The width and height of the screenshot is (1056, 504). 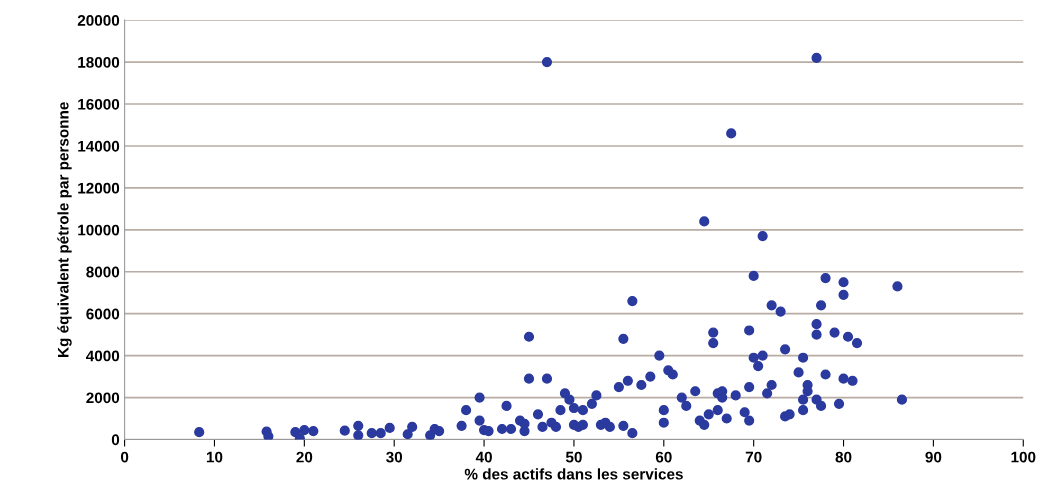 I want to click on y-tick-label: 14000, so click(x=99, y=146).